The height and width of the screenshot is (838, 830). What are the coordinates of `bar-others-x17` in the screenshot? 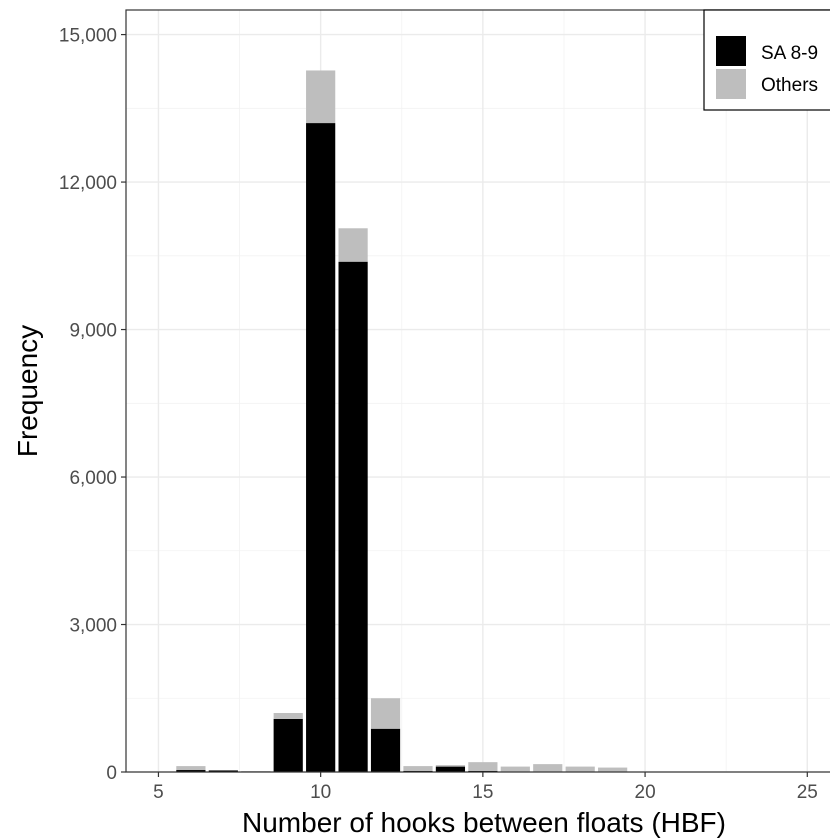 It's located at (548, 768).